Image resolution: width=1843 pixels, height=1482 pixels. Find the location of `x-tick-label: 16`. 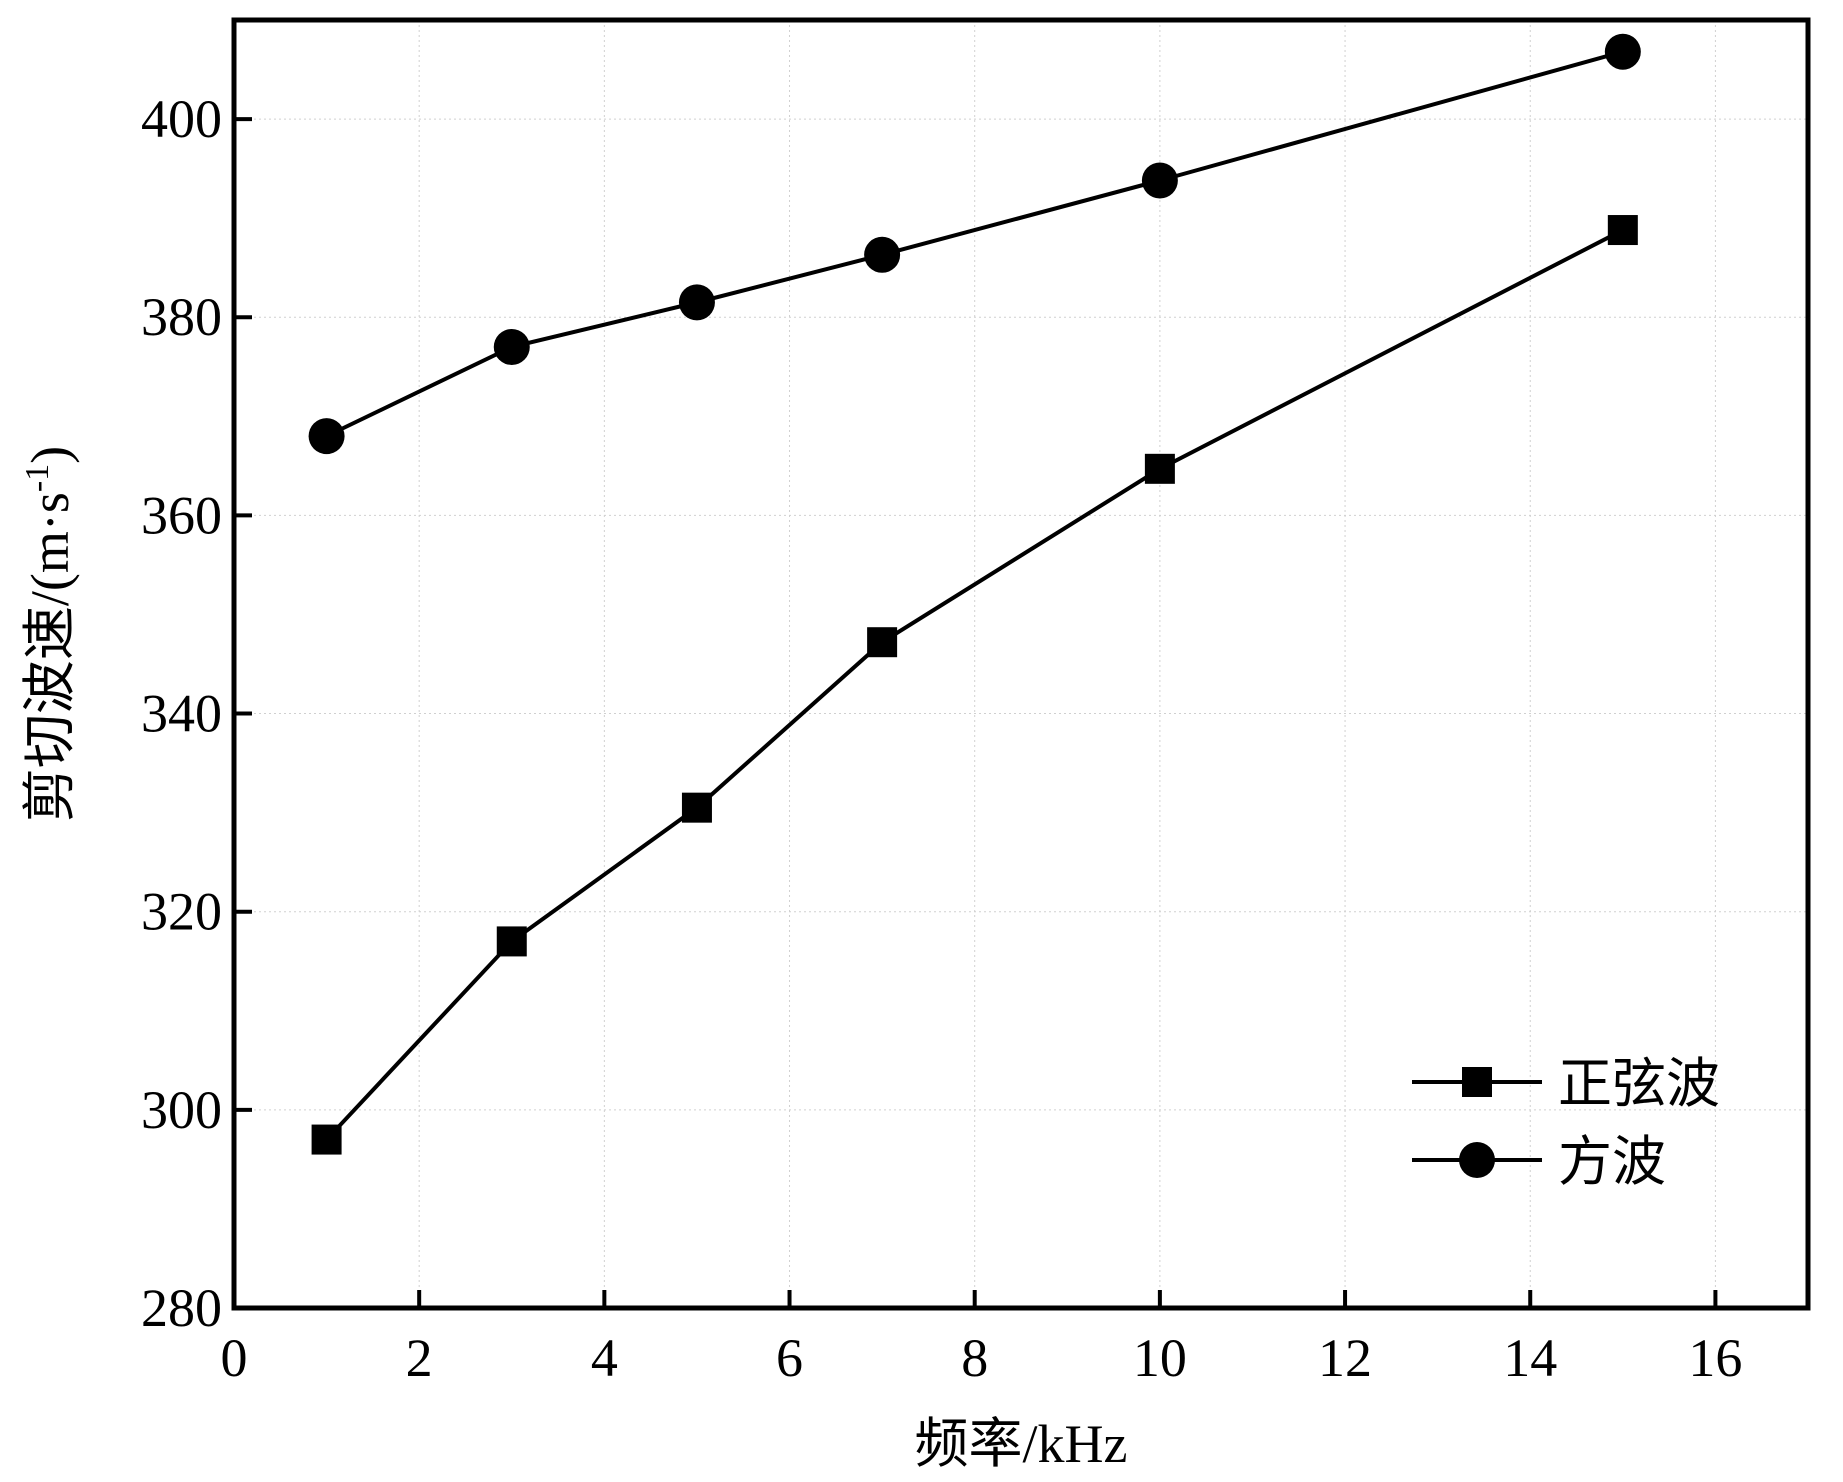

x-tick-label: 16 is located at coordinates (1715, 1358).